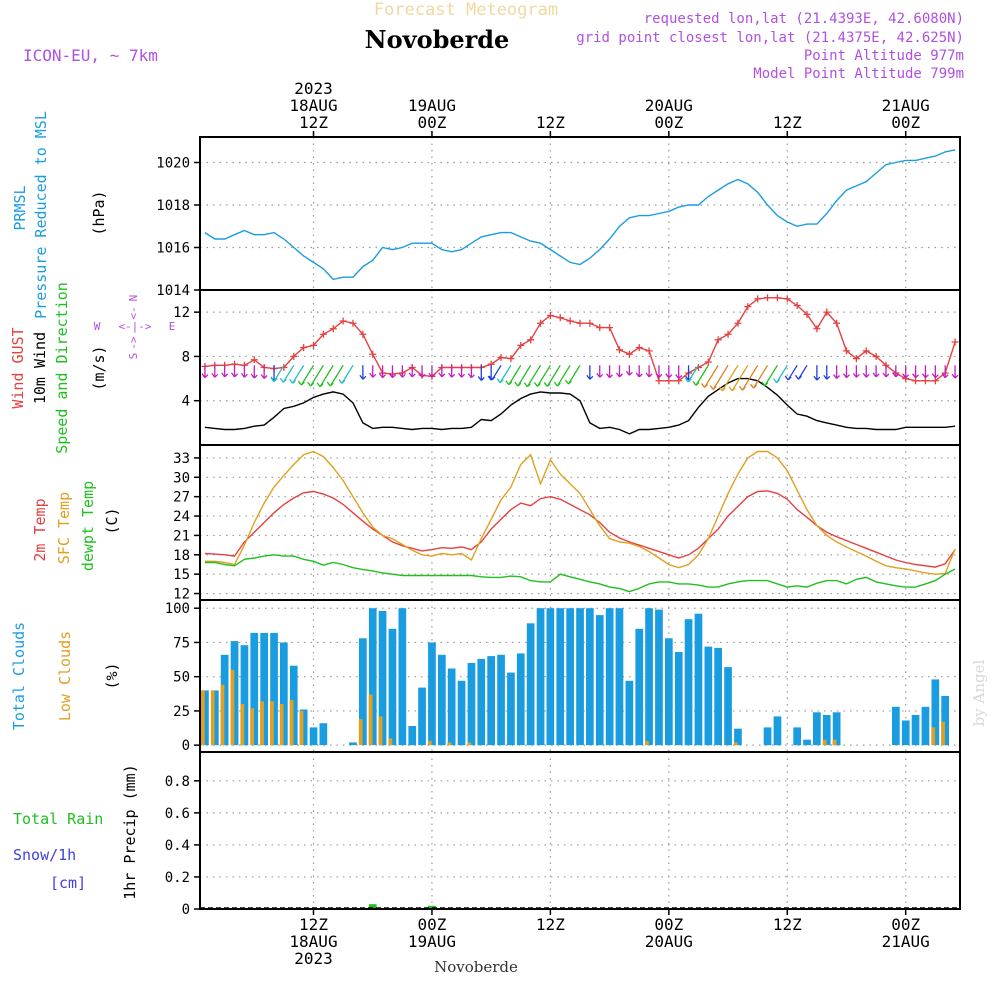 This screenshot has height=1000, width=1000. Describe the element at coordinates (186, 357) in the screenshot. I see `y-tick-label: 8` at that location.